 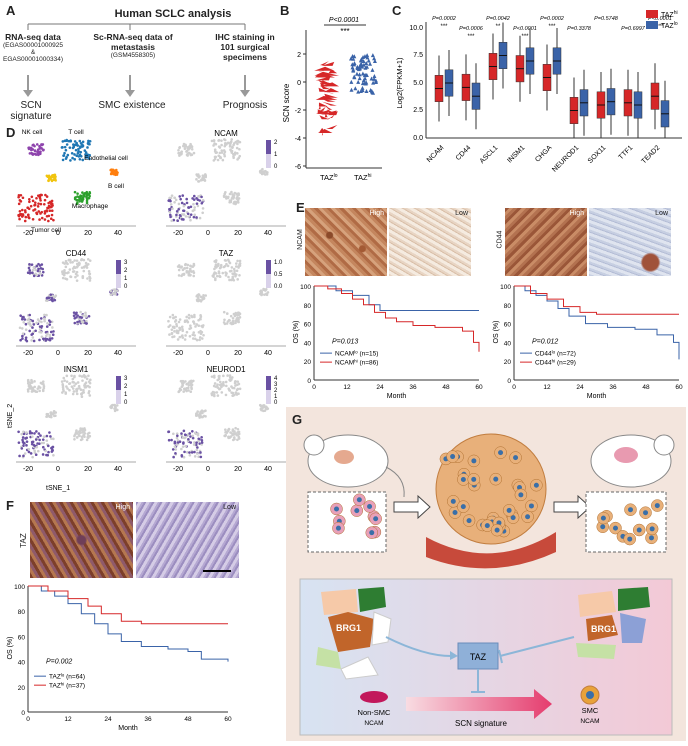 What do you see at coordinates (32, 132) in the screenshot?
I see `tsne-cluster-label: NK cell` at bounding box center [32, 132].